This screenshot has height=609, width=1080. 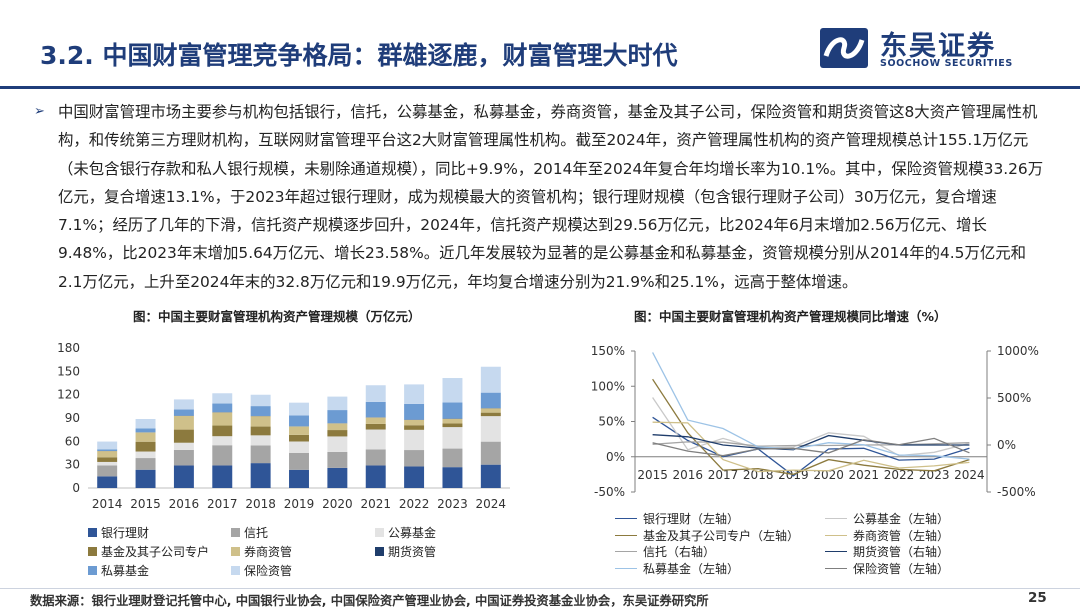 I want to click on x-tick-label: 2023, so click(x=452, y=504).